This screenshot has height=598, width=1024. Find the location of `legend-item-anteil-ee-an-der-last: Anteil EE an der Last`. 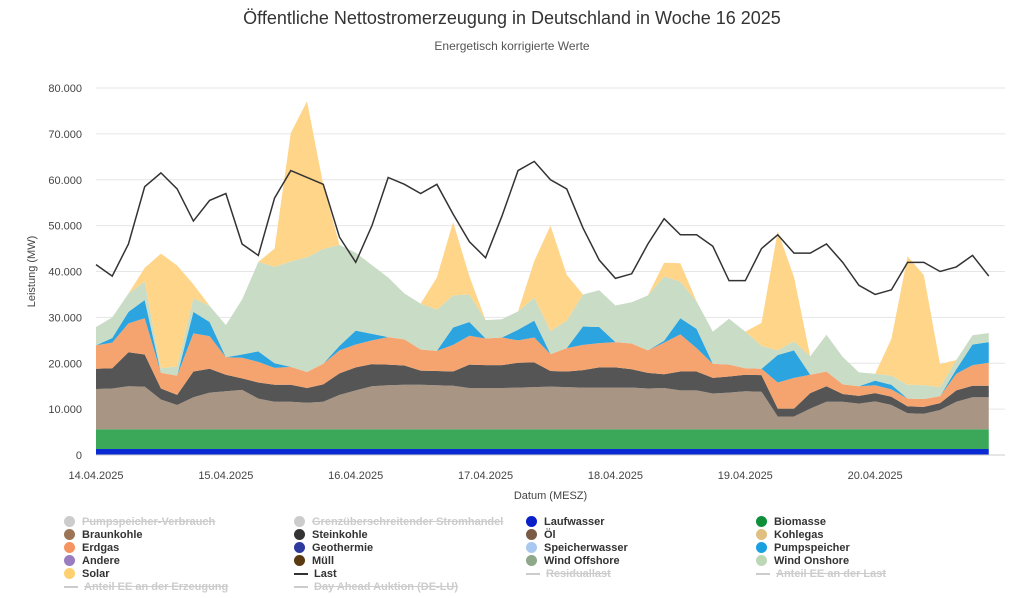

legend-item-anteil-ee-an-der-last: Anteil EE an der Last is located at coordinates (821, 573).